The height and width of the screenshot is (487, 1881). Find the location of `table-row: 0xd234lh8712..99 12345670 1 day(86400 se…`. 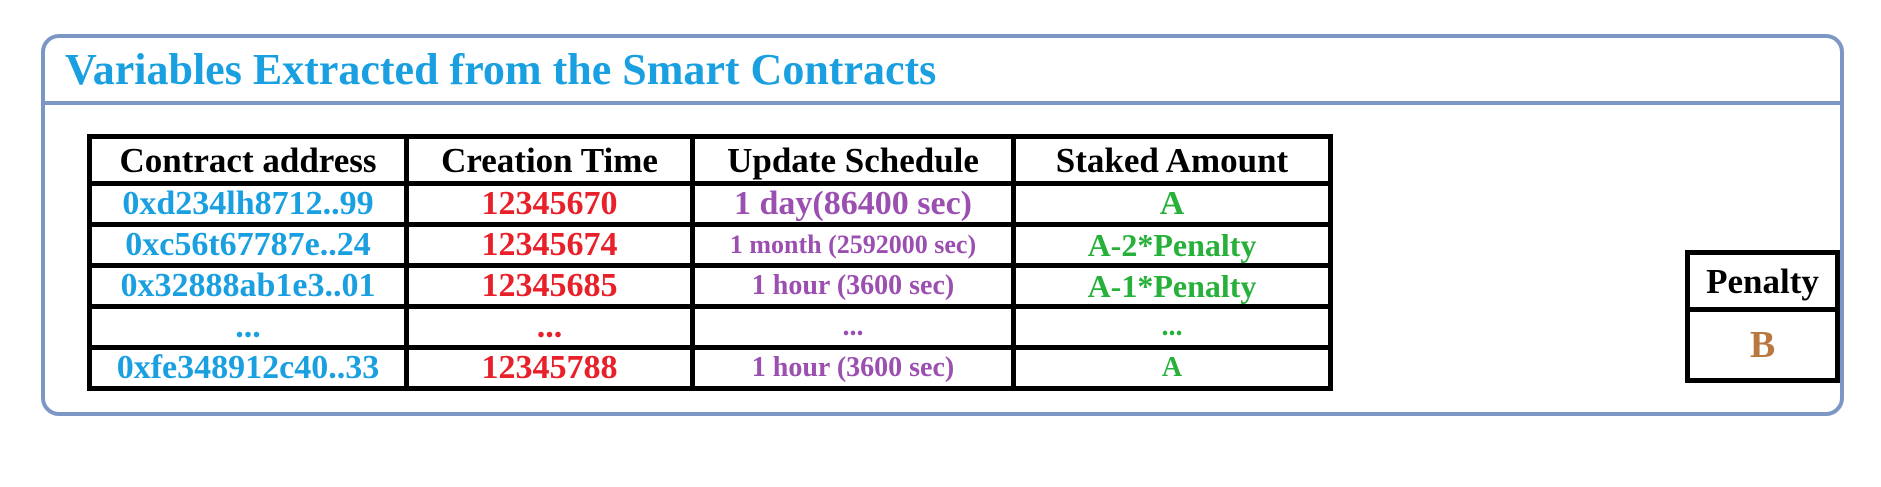

table-row: 0xd234lh8712..99 12345670 1 day(86400 se… is located at coordinates (710, 204).